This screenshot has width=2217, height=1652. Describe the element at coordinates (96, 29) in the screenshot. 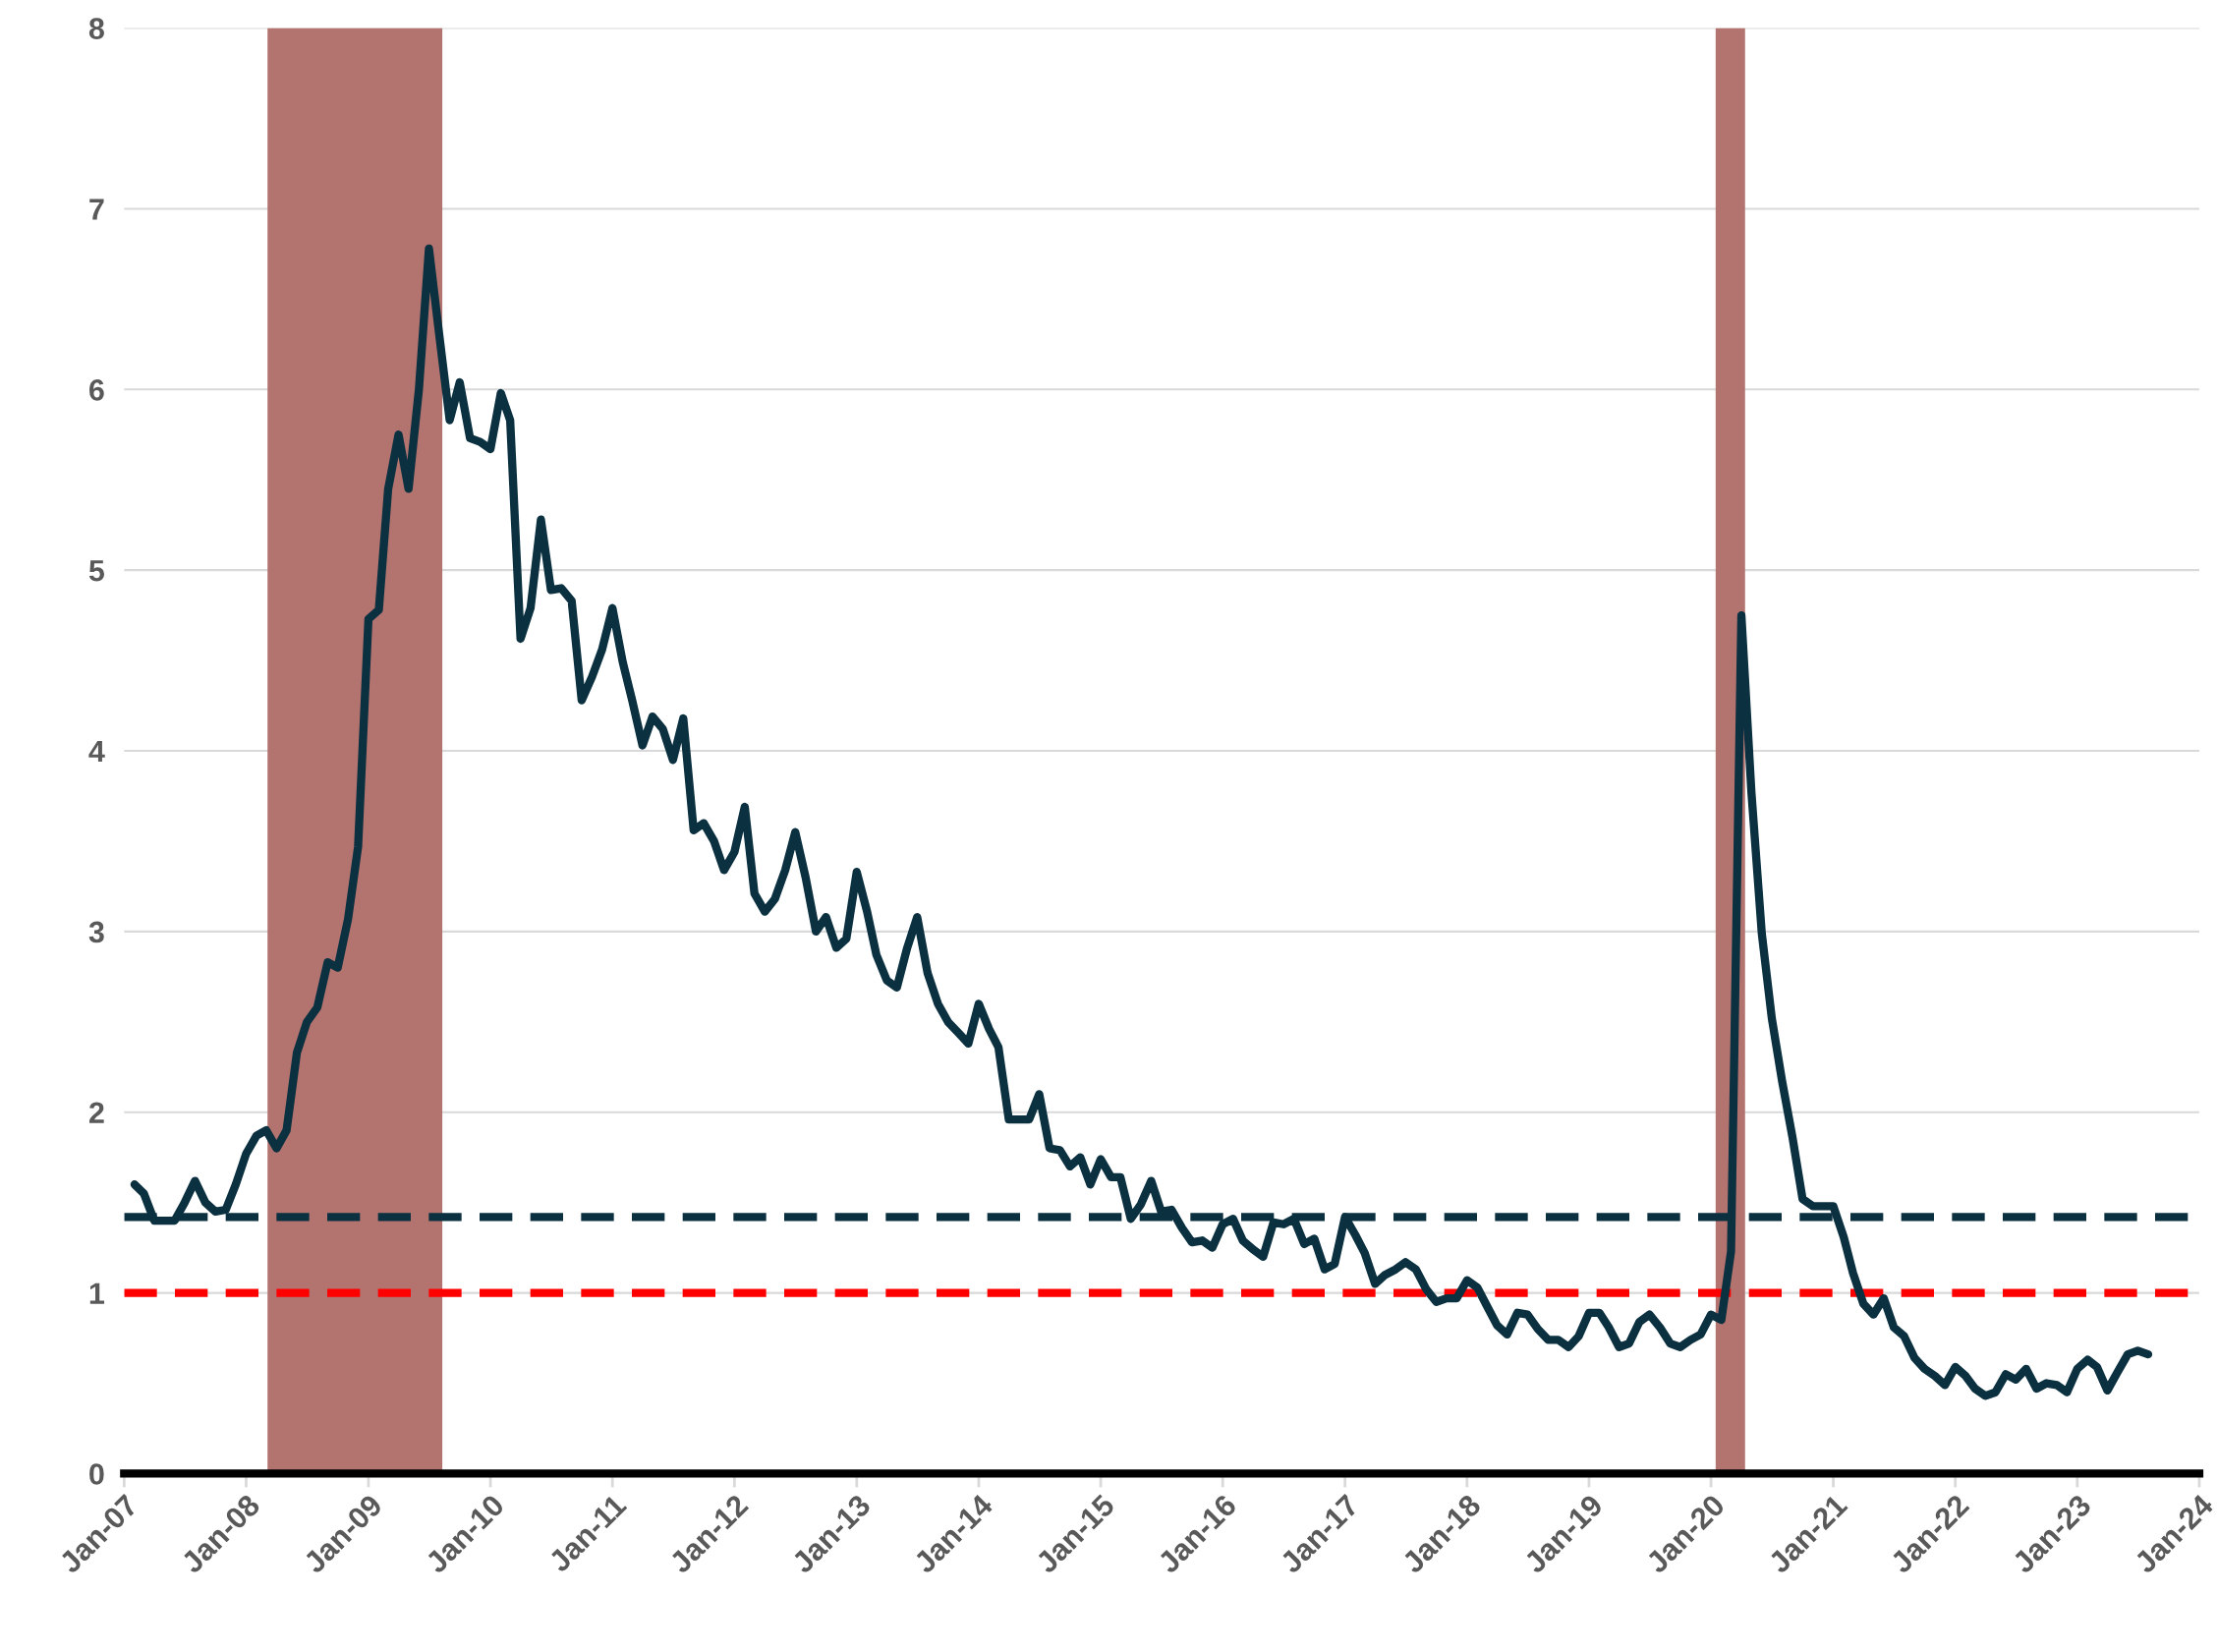

I see `y-tick-label: 8` at that location.